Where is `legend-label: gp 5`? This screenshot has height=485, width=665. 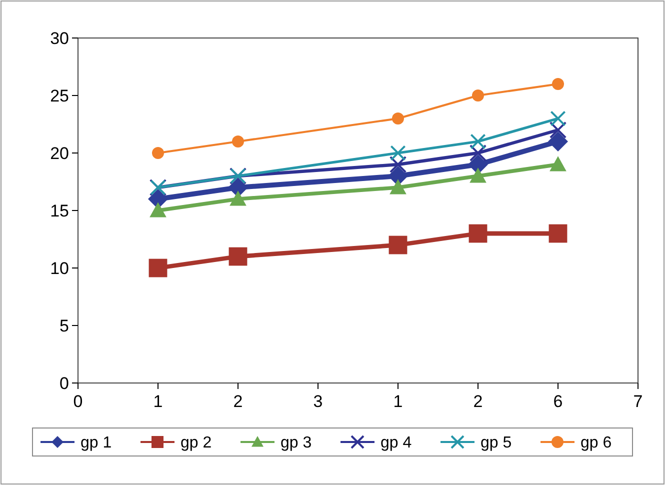 legend-label: gp 5 is located at coordinates (496, 443).